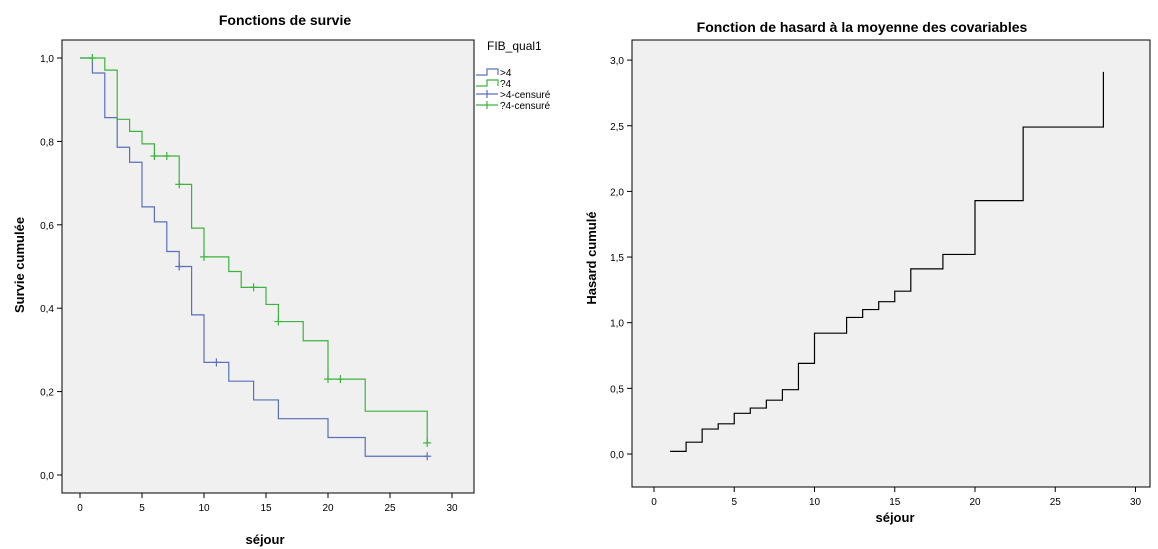 The height and width of the screenshot is (549, 1158). What do you see at coordinates (617, 192) in the screenshot?
I see `y-tick-label: 2,0` at bounding box center [617, 192].